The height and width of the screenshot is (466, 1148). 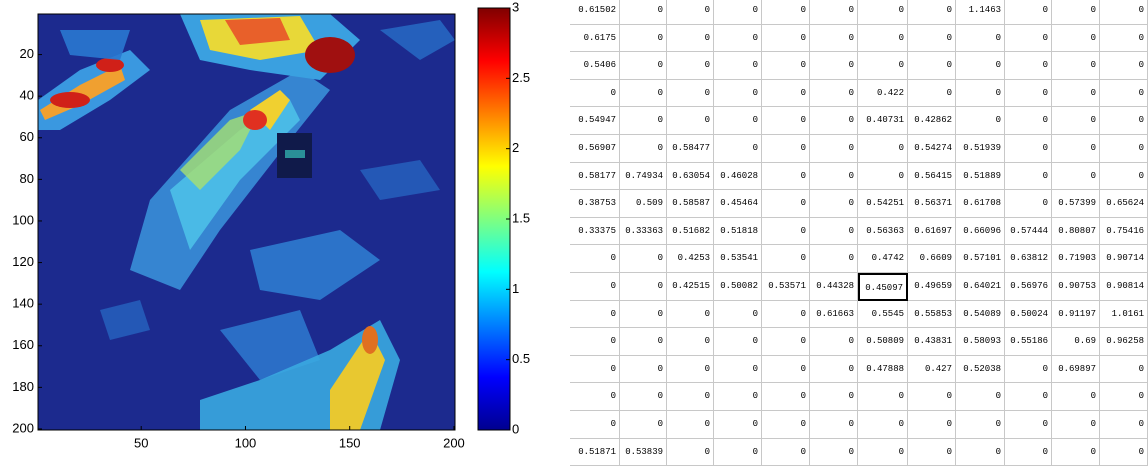 I want to click on table-cell: 0.71903, so click(x=1076, y=259).